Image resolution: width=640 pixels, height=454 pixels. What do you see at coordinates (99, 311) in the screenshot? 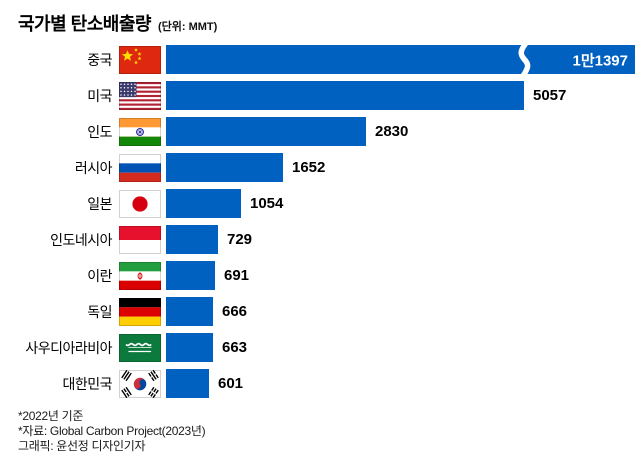
I see `country-label: 독일` at bounding box center [99, 311].